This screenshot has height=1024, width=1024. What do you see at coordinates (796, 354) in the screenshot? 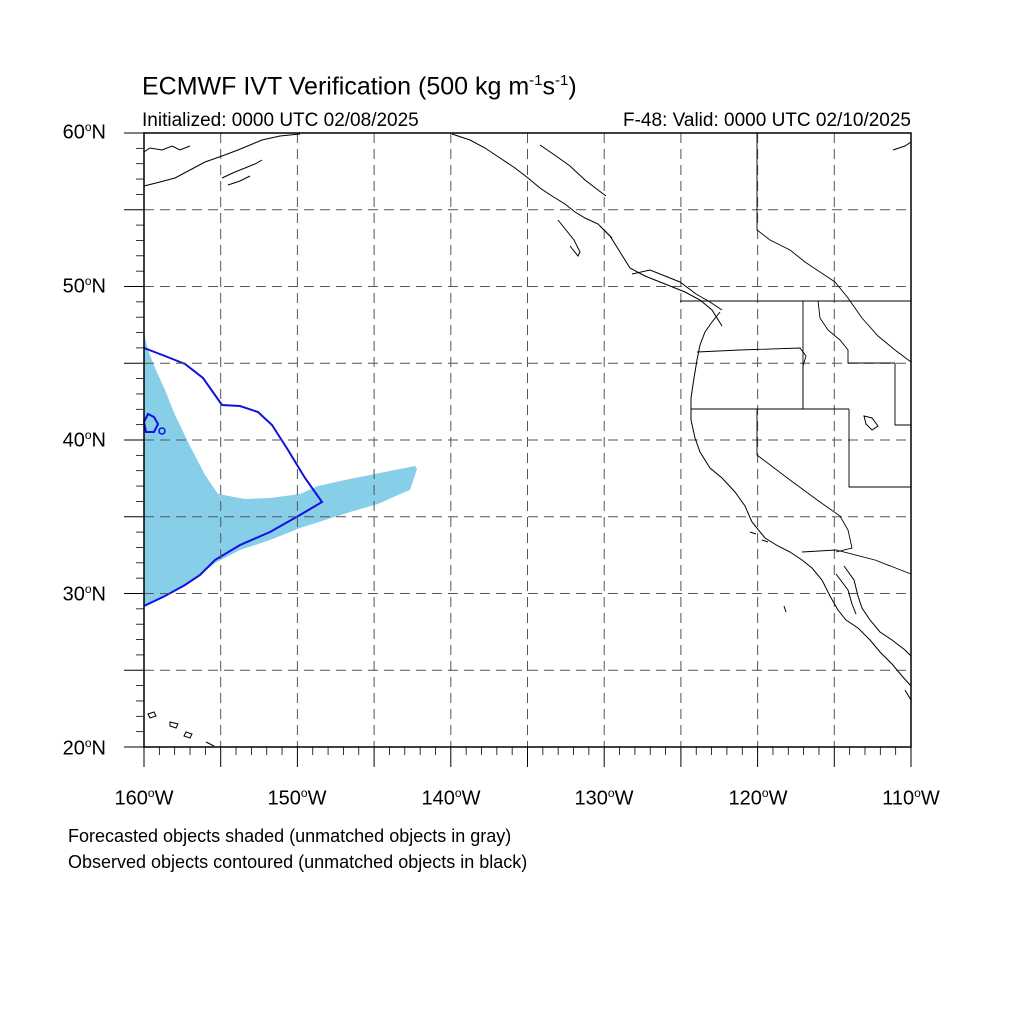
I see `political-borders` at bounding box center [796, 354].